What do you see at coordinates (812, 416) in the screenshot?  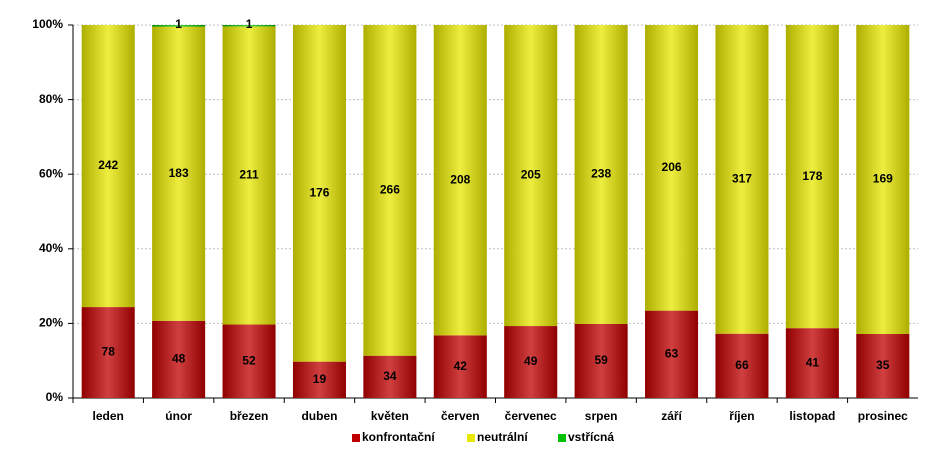 I see `x-tick-label: listopad` at bounding box center [812, 416].